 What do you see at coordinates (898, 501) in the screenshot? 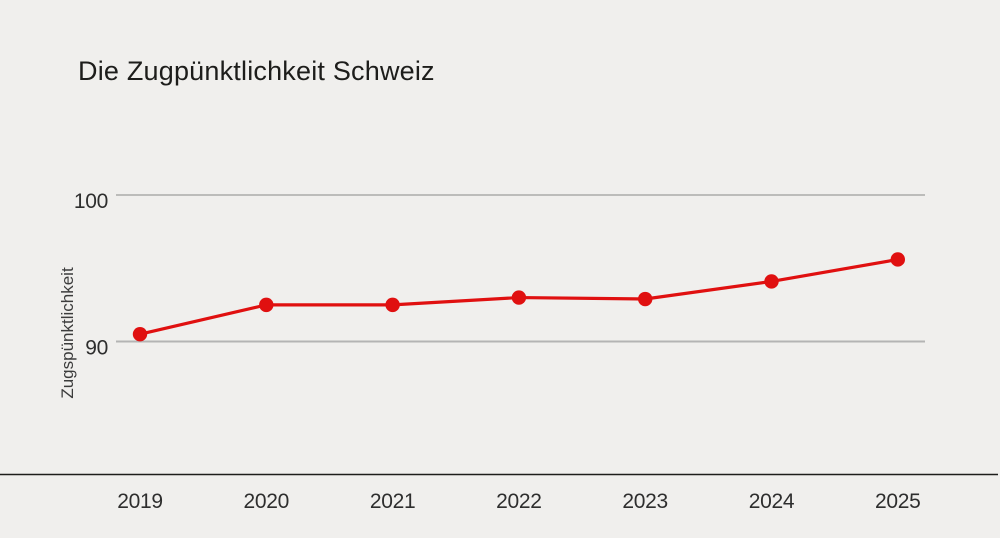
I see `x-tick-label-2025: 2025` at bounding box center [898, 501].